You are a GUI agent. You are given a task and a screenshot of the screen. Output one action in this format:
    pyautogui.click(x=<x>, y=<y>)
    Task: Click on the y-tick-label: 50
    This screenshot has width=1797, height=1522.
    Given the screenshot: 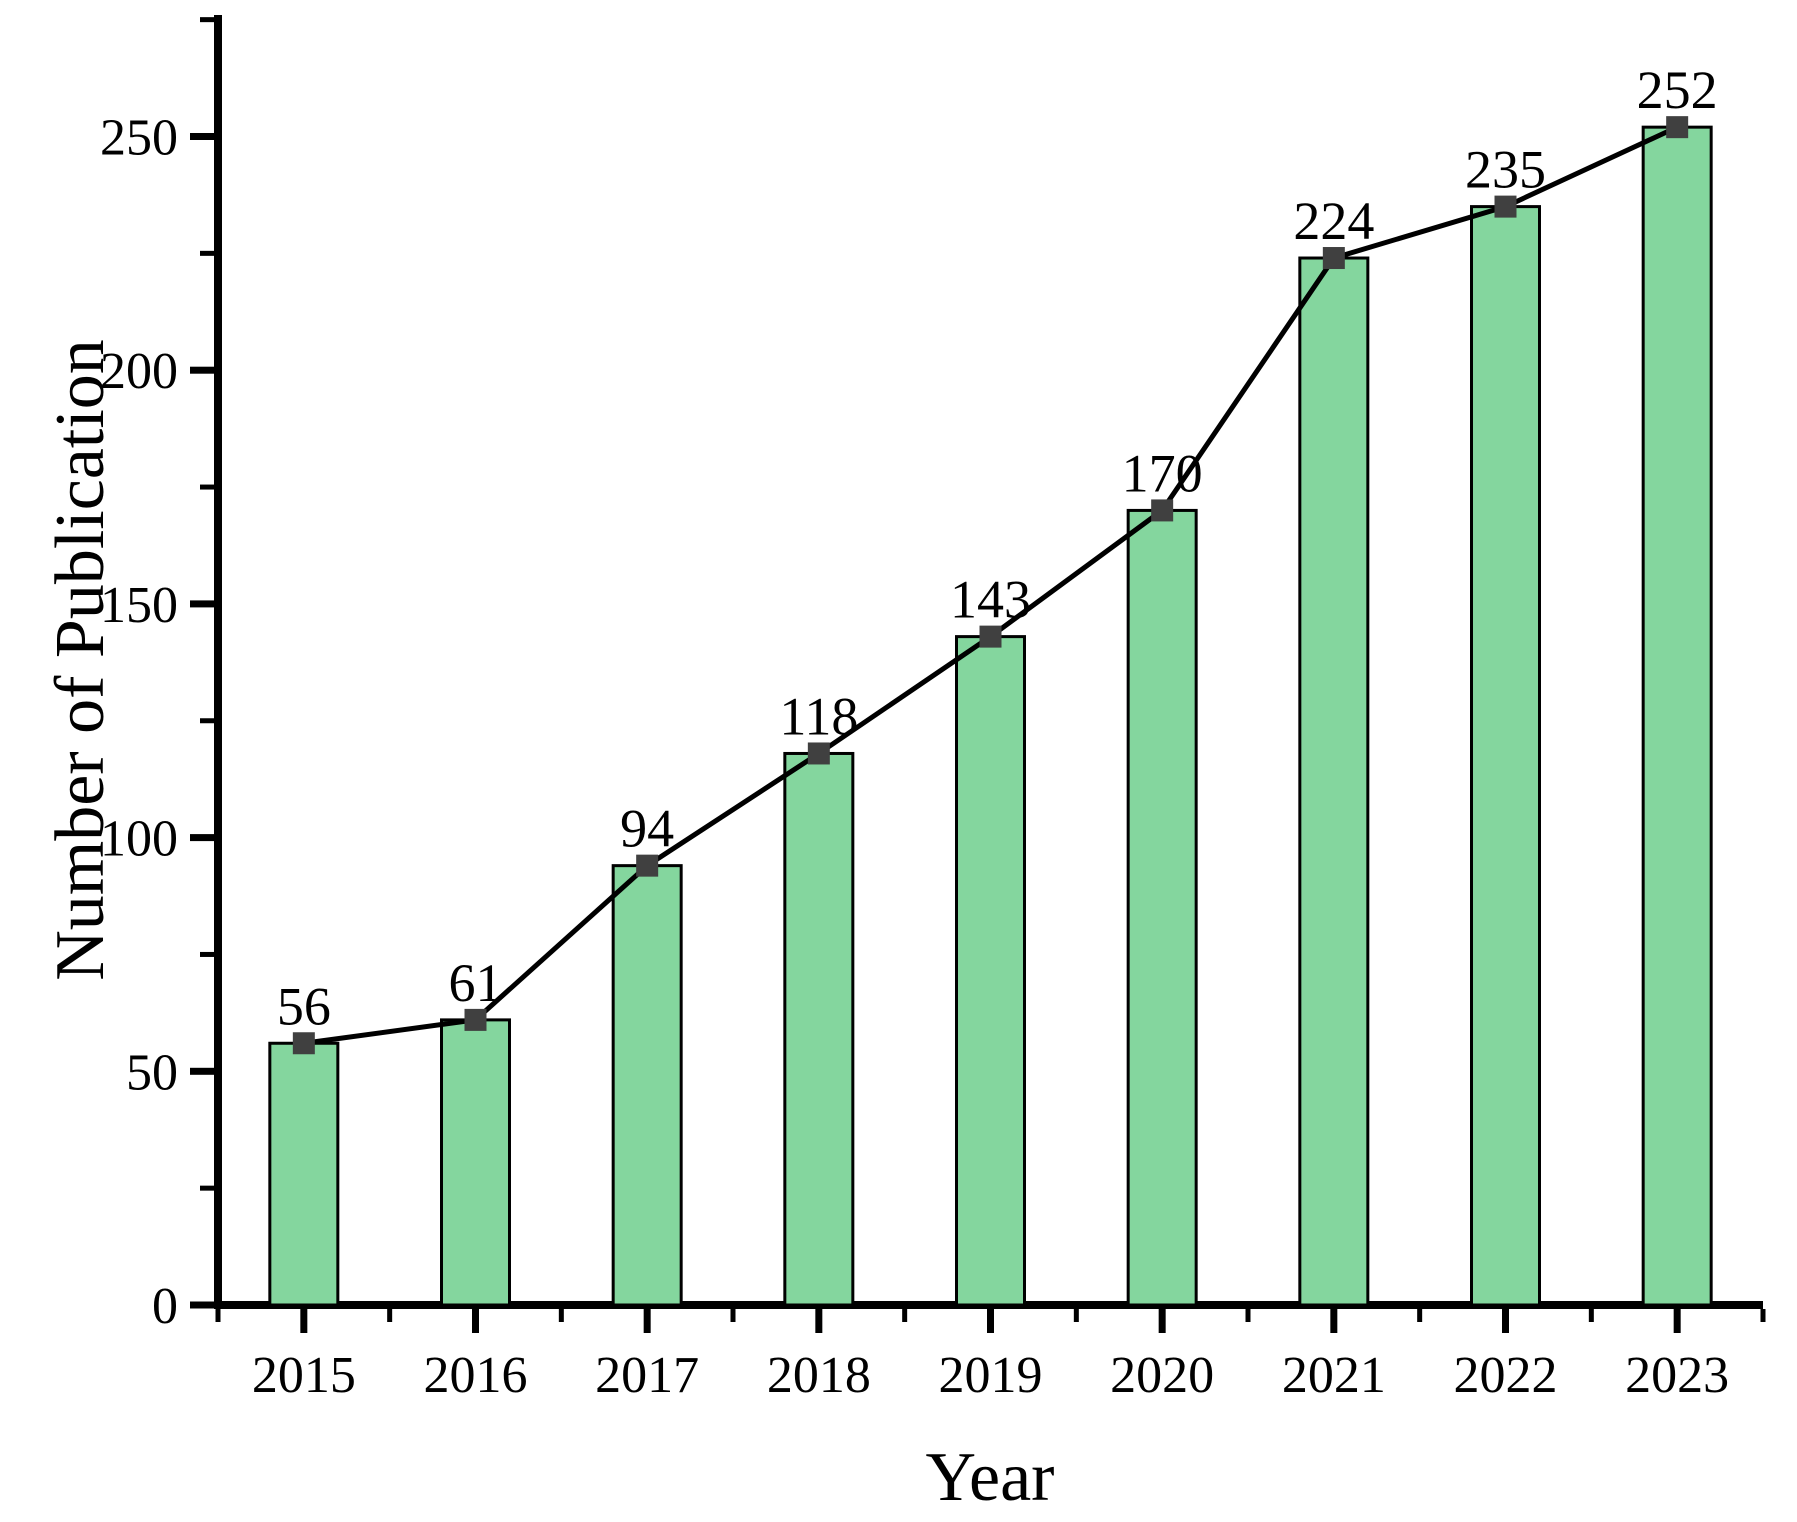 What is the action you would take?
    pyautogui.click(x=152, y=1072)
    